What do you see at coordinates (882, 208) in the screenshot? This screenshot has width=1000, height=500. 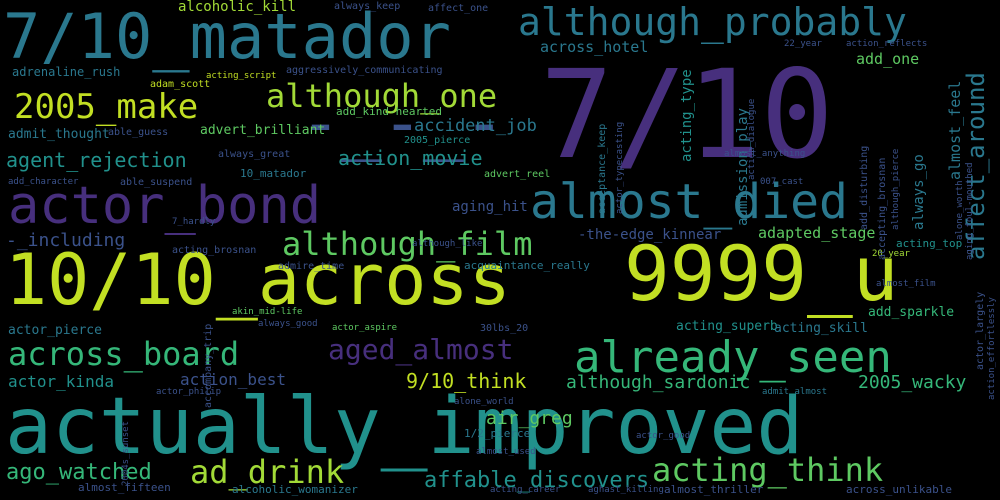 I see `cloud-word: accepting_brosnan` at bounding box center [882, 208].